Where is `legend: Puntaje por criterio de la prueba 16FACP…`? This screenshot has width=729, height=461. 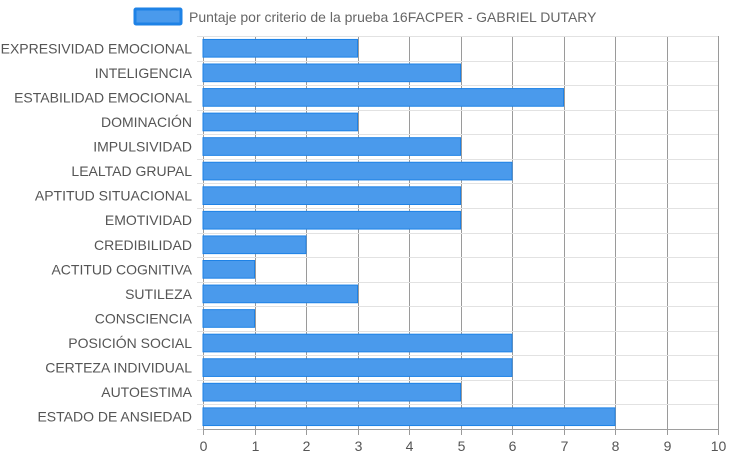
legend: Puntaje por criterio de la prueba 16FACP… is located at coordinates (365, 16).